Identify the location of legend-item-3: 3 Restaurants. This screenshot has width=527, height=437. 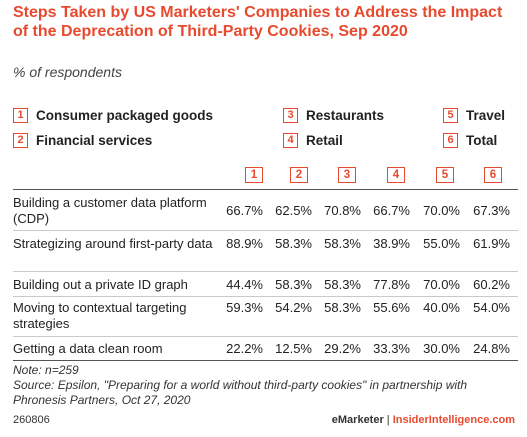
(333, 115).